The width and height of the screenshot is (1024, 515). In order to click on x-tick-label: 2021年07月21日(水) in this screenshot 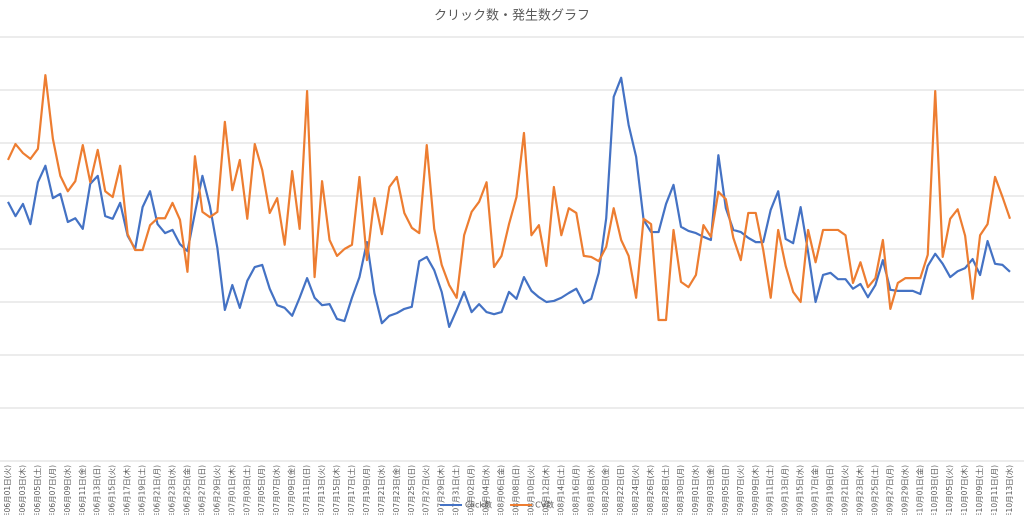, I will do `click(381, 490)`.